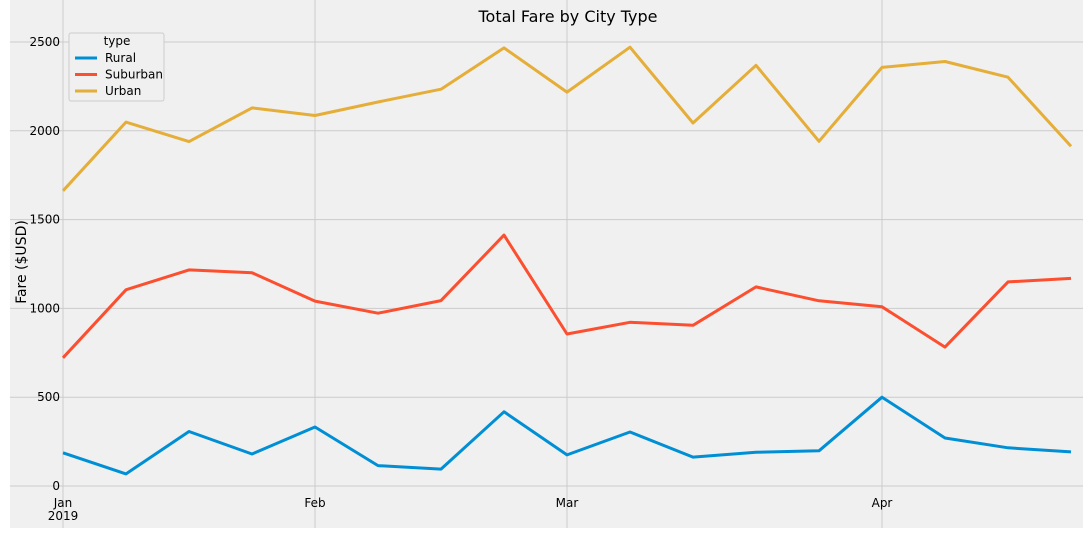 Image resolution: width=1083 pixels, height=535 pixels. Describe the element at coordinates (123, 91) in the screenshot. I see `legend-label-urban: Urban` at that location.